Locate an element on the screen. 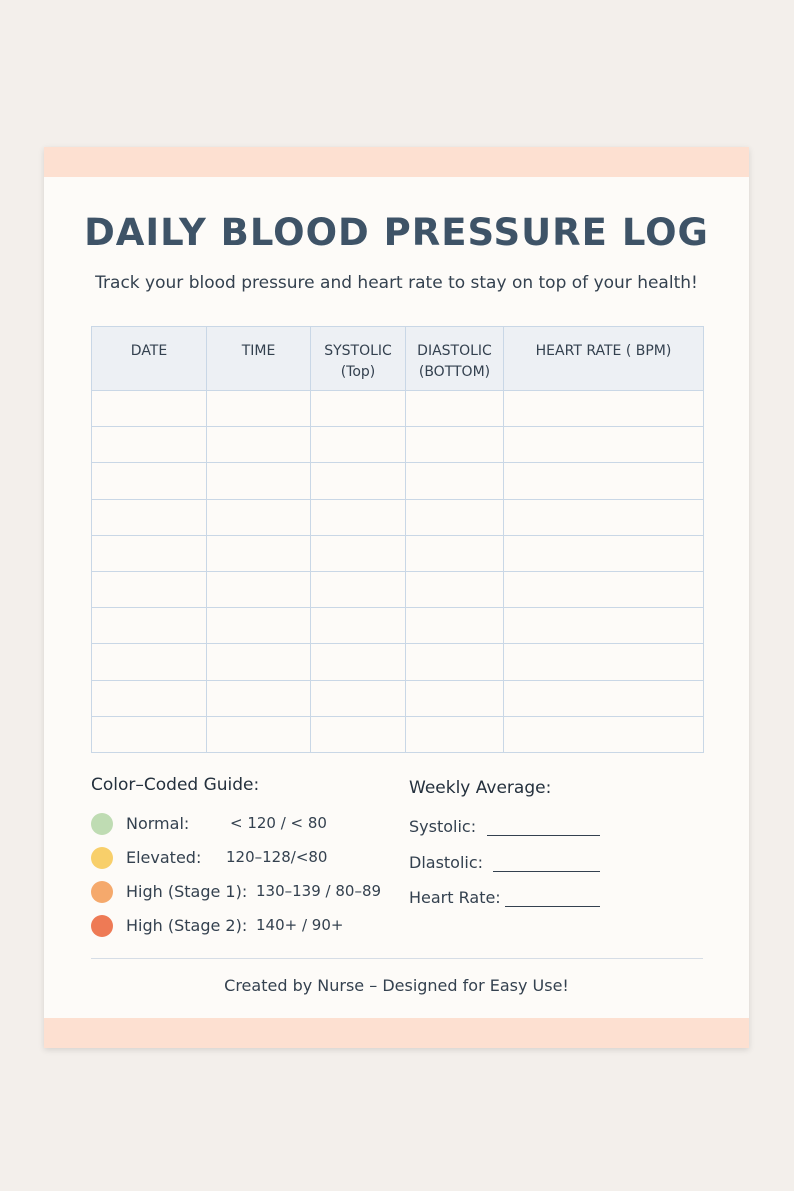 The width and height of the screenshot is (794, 1191). guide-label: High (Stage 2): is located at coordinates (187, 925).